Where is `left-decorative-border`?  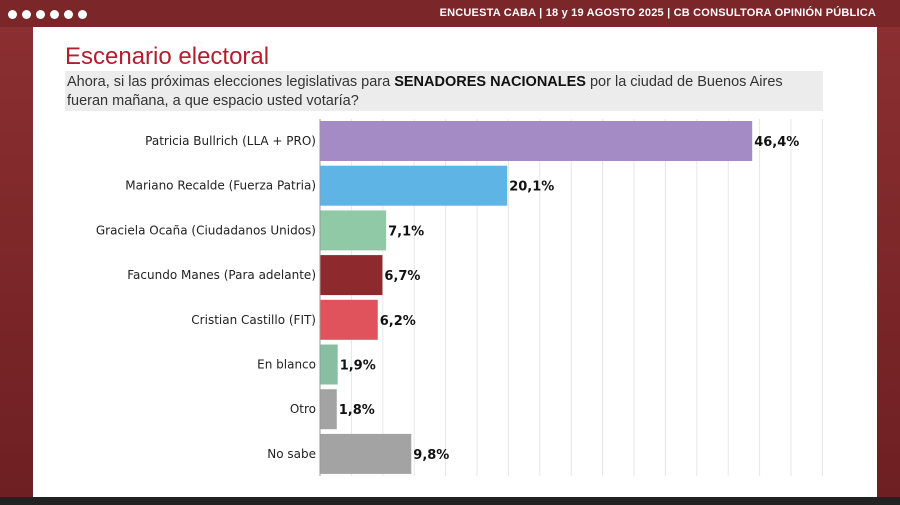 left-decorative-border is located at coordinates (16, 262).